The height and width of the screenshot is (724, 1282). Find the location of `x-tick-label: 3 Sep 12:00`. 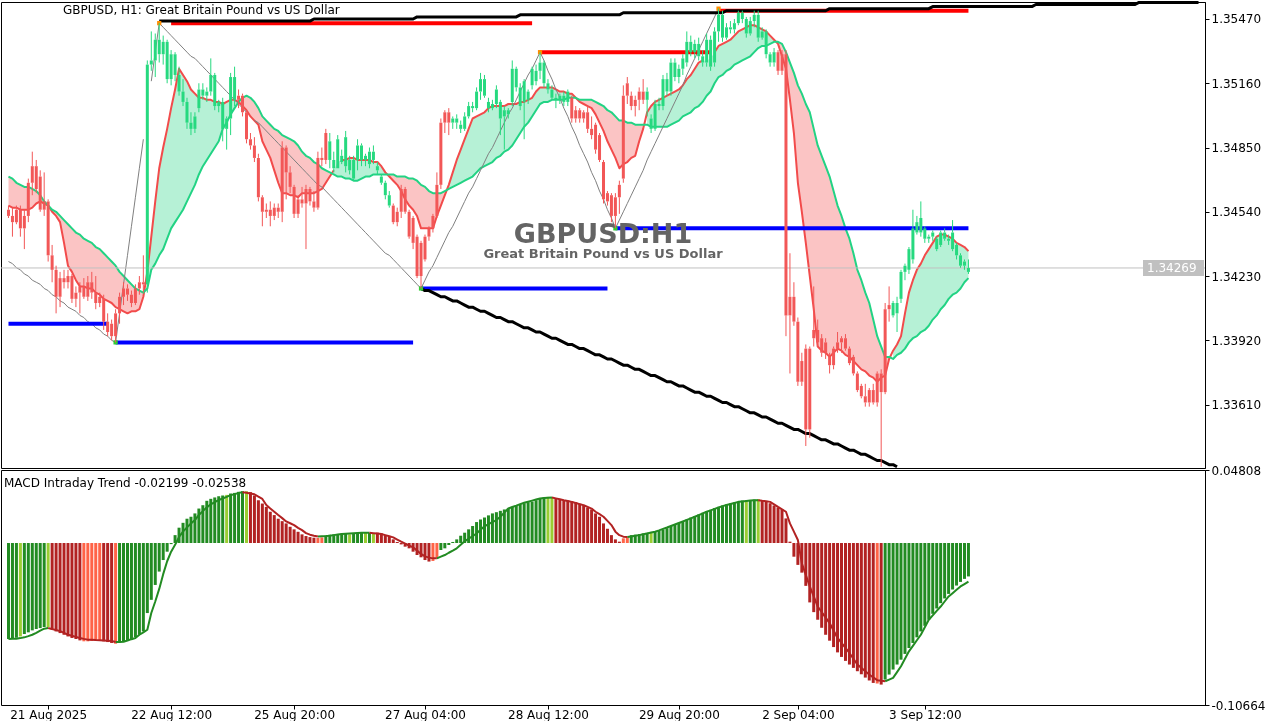

x-tick-label: 3 Sep 12:00 is located at coordinates (925, 714).